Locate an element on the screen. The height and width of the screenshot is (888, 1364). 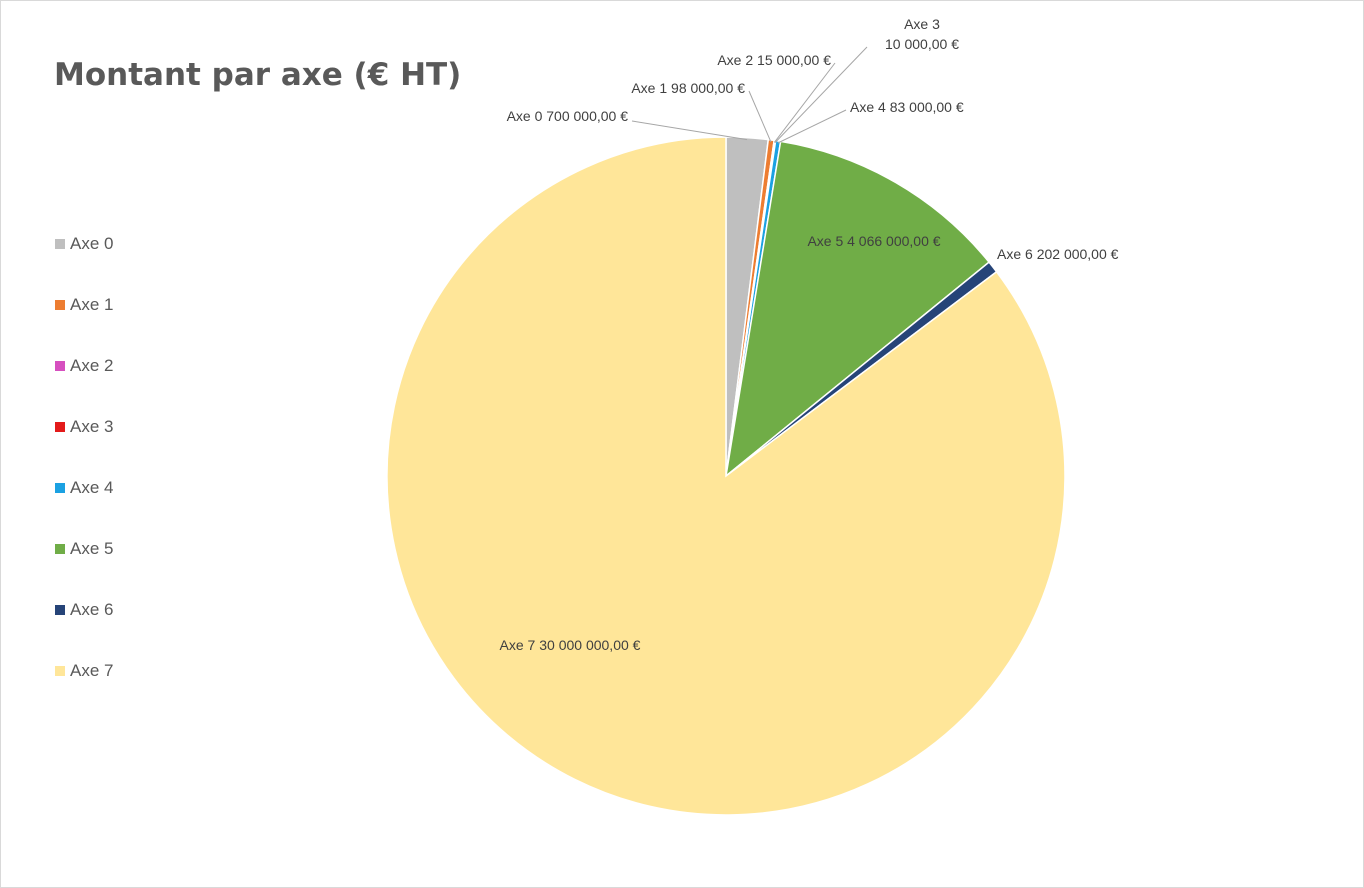
legend-label-axe-2: Axe 2 is located at coordinates (92, 365).